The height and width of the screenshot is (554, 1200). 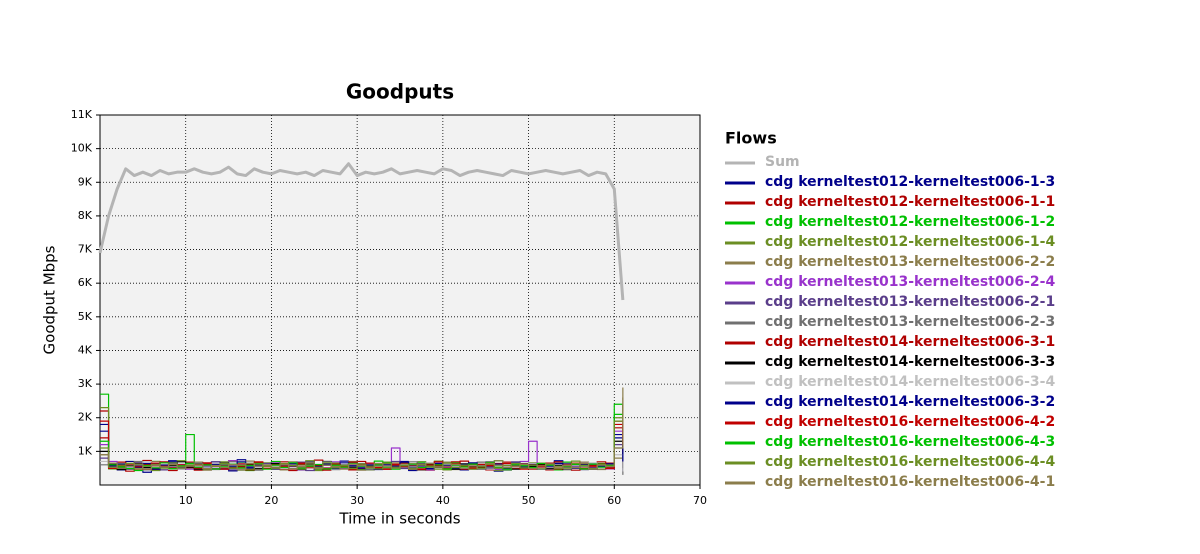 What do you see at coordinates (910, 302) in the screenshot?
I see `legend-label: cdg kerneltest013-kerneltest006-2-1` at bounding box center [910, 302].